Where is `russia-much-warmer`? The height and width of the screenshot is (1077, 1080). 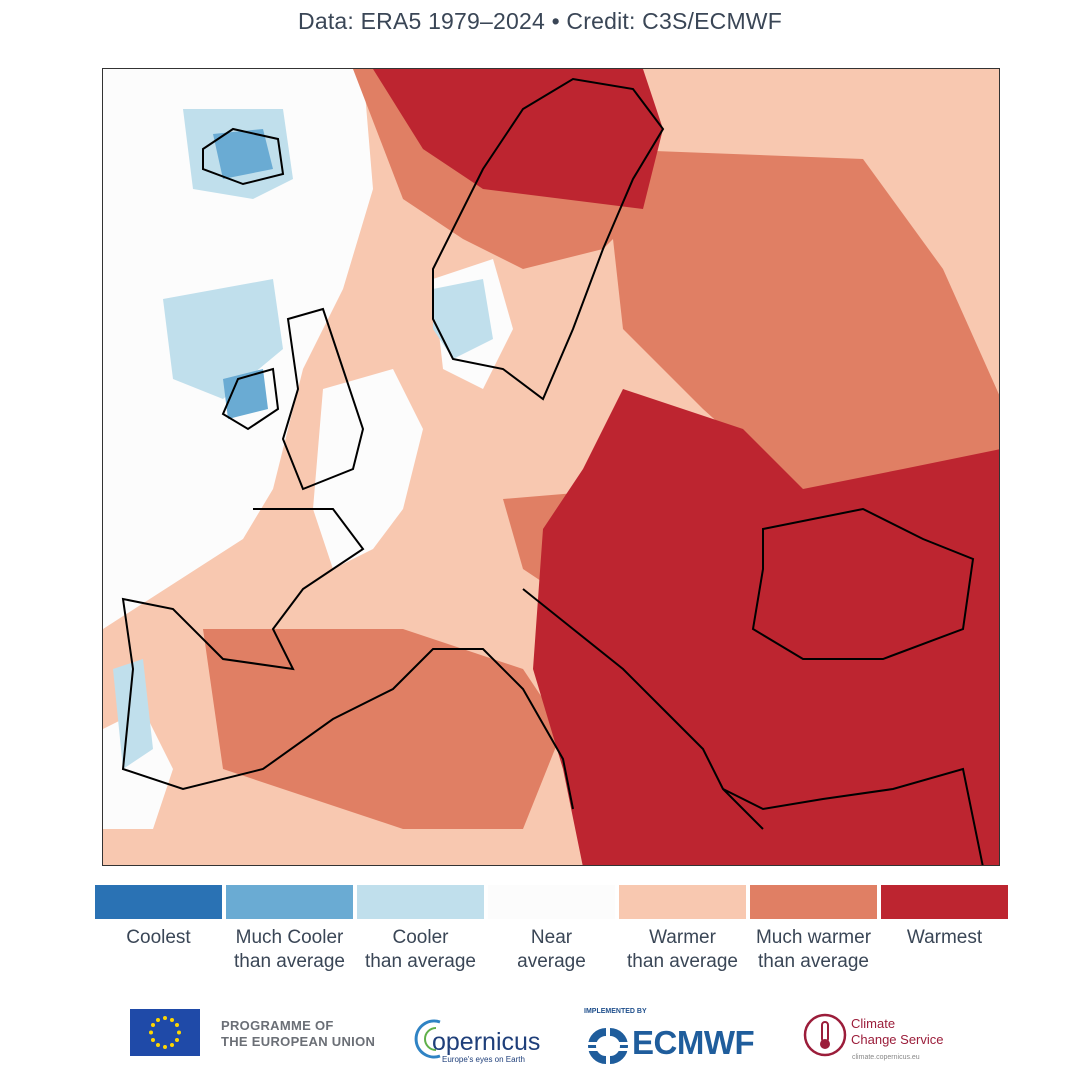
russia-much-warmer is located at coordinates (801, 324).